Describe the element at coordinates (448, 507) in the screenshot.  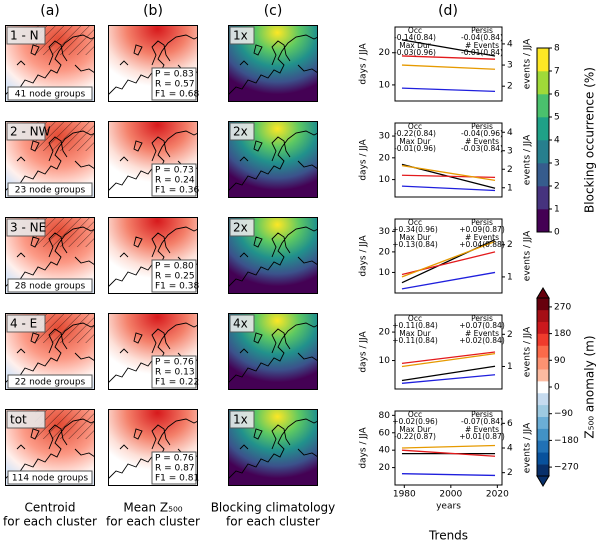
I see `x-axis-label: years` at that location.